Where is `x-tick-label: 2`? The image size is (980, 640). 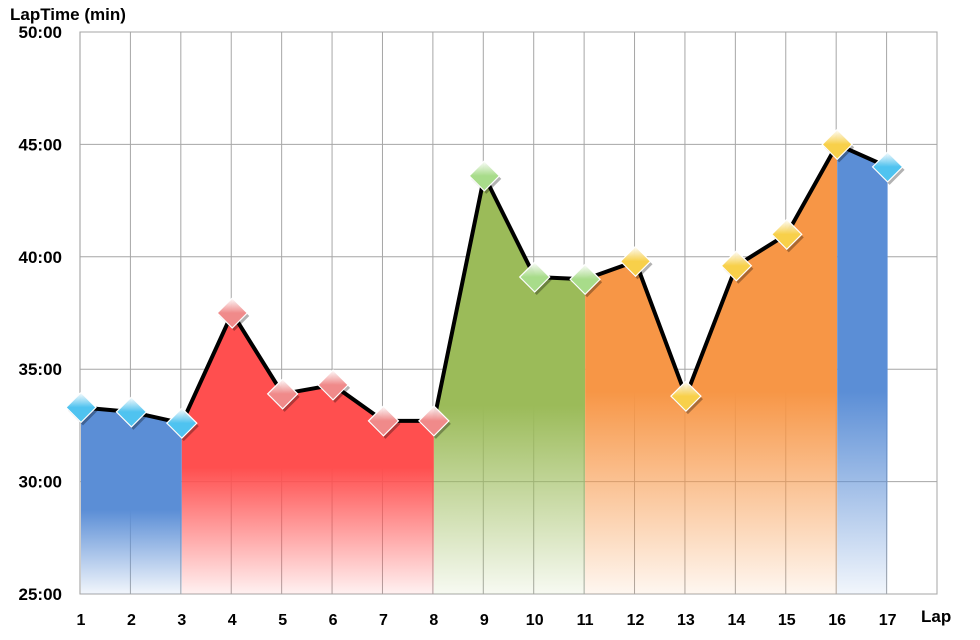 x-tick-label: 2 is located at coordinates (131, 620).